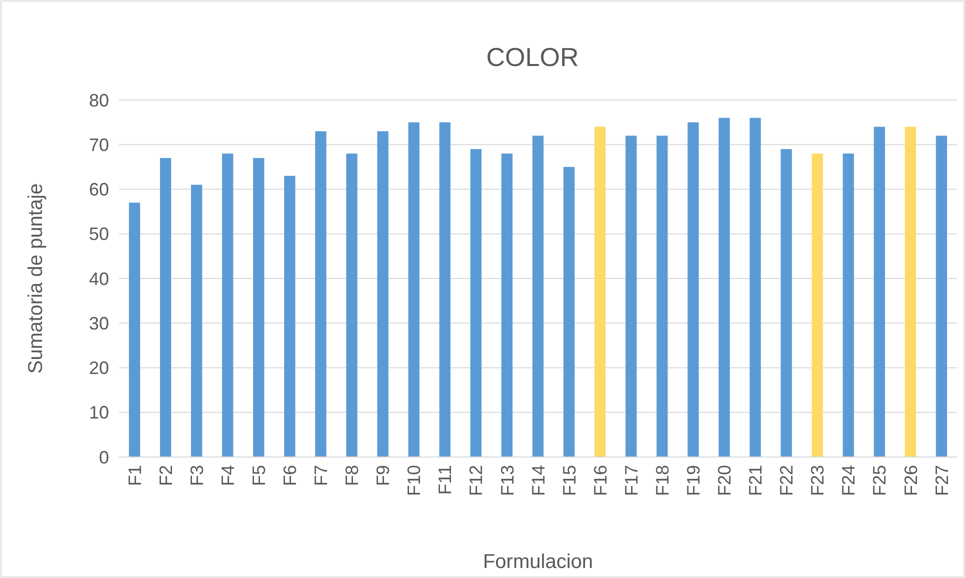  I want to click on x-tick-label: F17, so click(631, 480).